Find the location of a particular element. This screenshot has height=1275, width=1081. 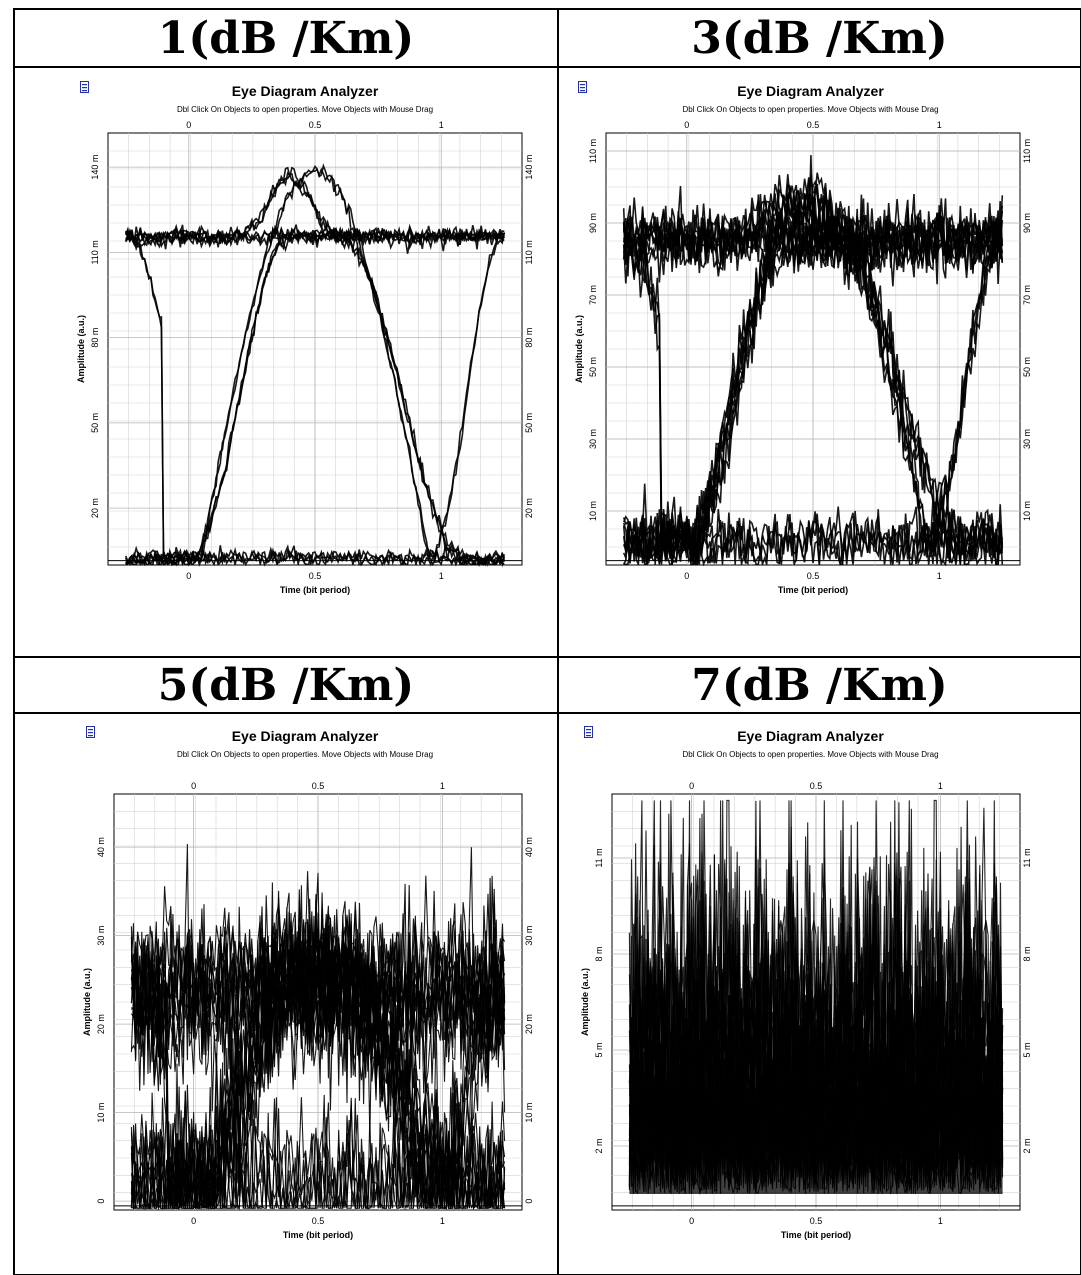

y-tick-label-right: 70 m is located at coordinates (1027, 295).